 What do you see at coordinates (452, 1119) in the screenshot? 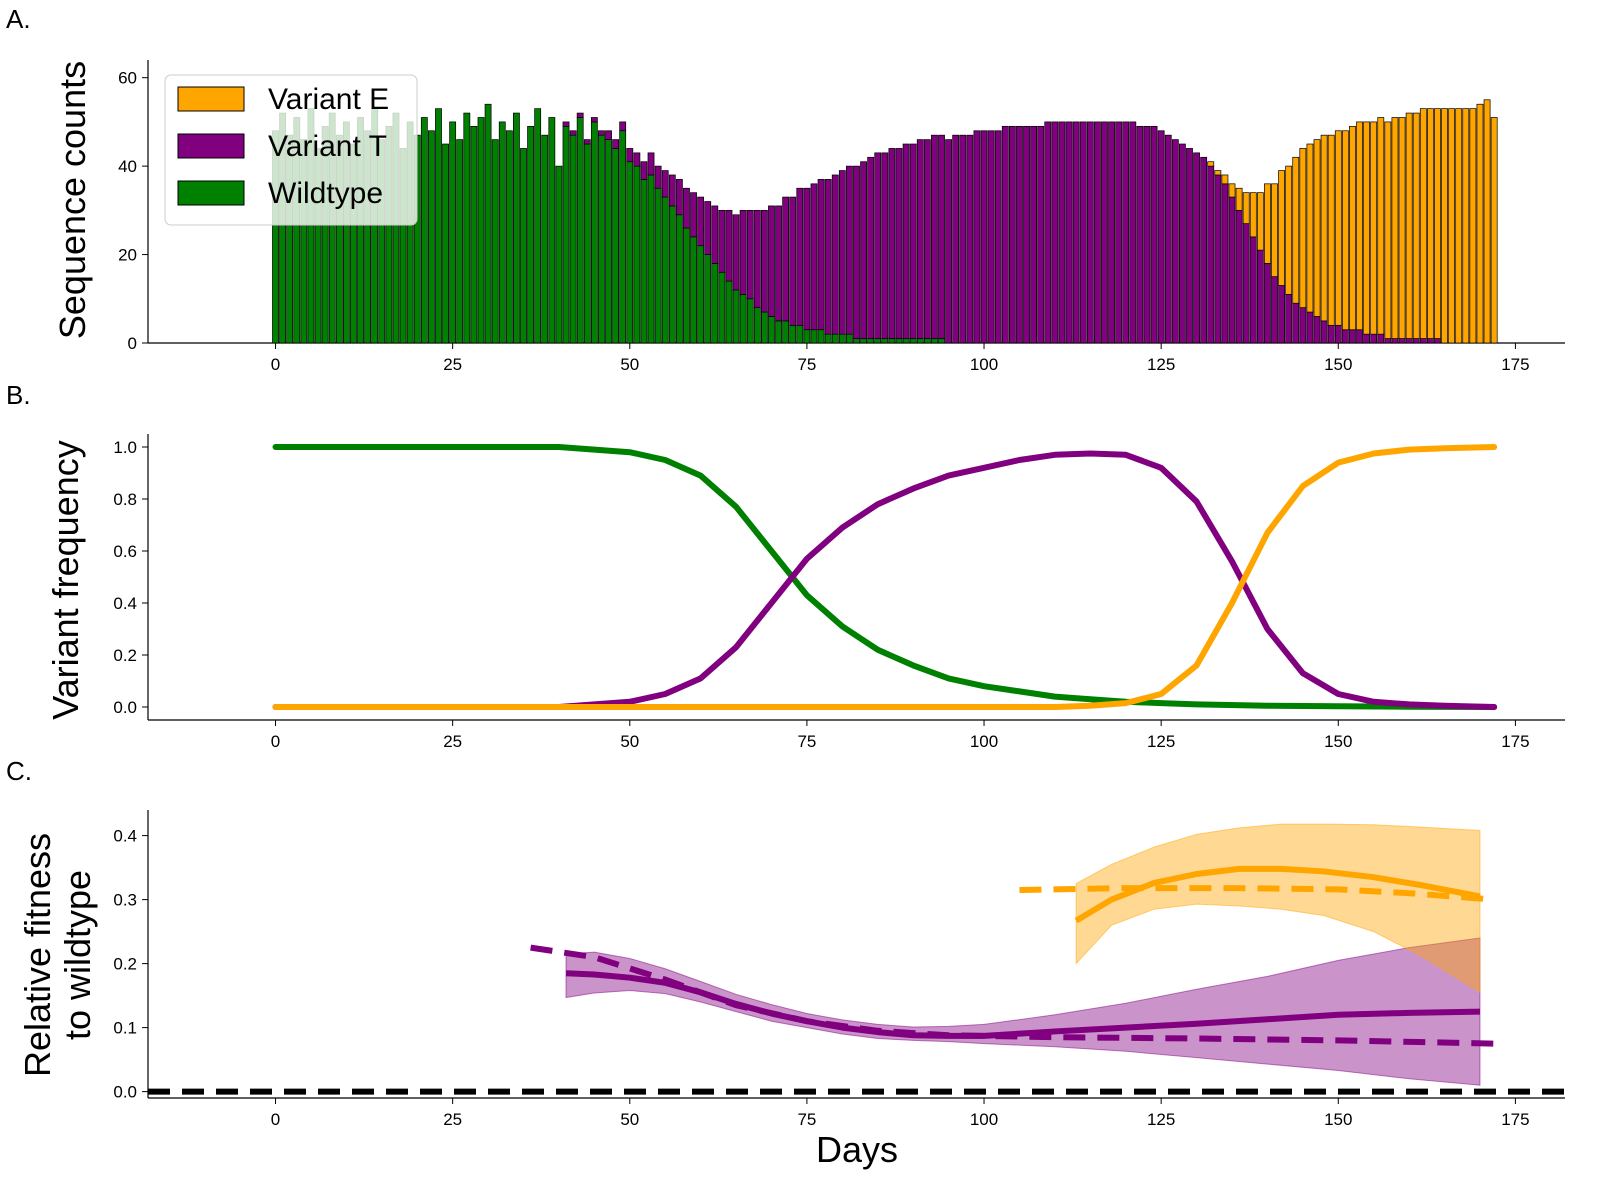
I see `panel-c-x-tick-label: 25` at bounding box center [452, 1119].